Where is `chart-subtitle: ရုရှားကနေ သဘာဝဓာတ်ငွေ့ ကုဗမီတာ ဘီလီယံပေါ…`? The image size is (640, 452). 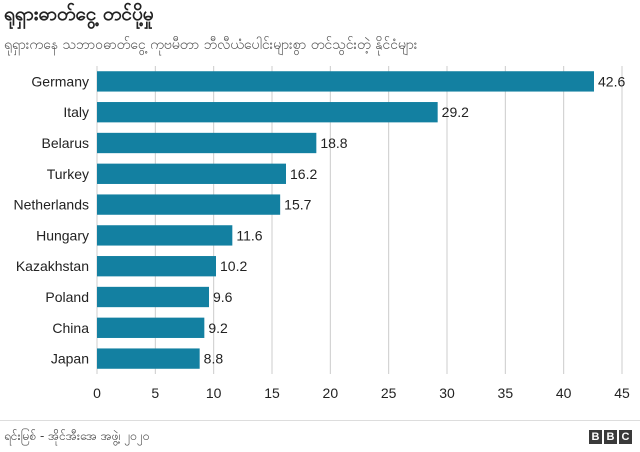 chart-subtitle: ရုရှားကနေ သဘာဝဓာတ်ငွေ့ ကုဗမီတာ ဘီလီယံပေါ… is located at coordinates (211, 45).